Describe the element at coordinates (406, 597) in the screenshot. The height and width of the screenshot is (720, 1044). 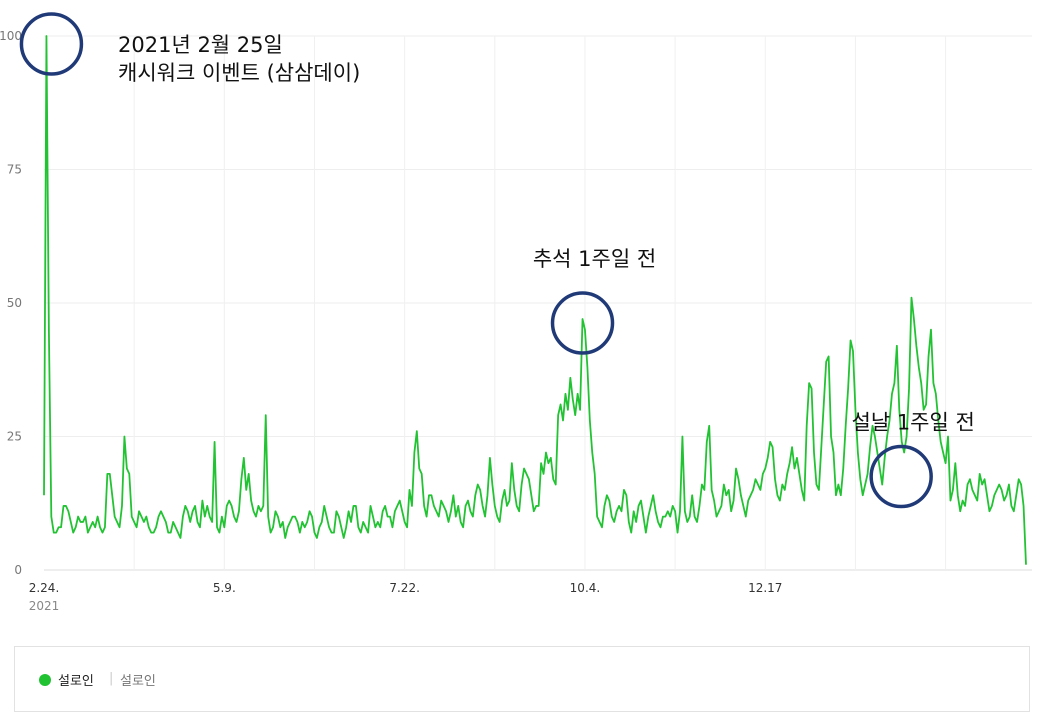
I see `x-axis: 2.24. 2021 5.9. 7.22. 10.4. 12.17` at that location.